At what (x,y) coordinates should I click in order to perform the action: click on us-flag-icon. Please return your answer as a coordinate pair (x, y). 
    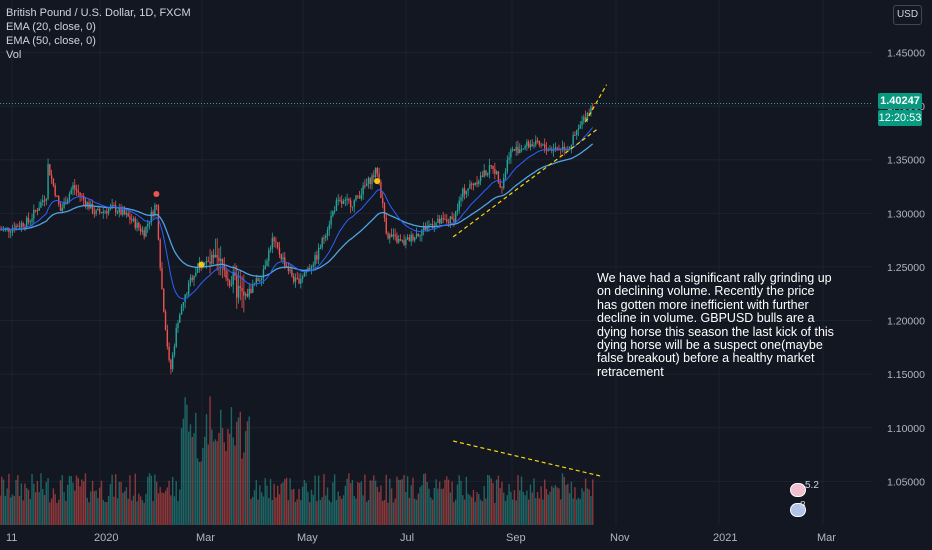
    Looking at the image, I should click on (798, 510).